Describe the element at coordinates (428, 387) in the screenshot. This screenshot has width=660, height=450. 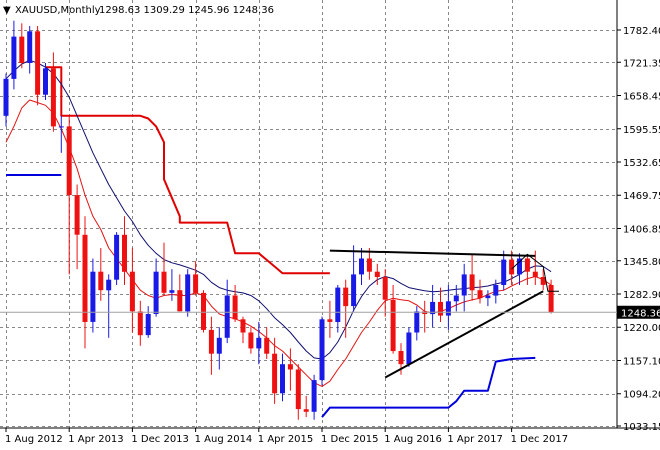
I see `stop-line-blue-lower` at that location.